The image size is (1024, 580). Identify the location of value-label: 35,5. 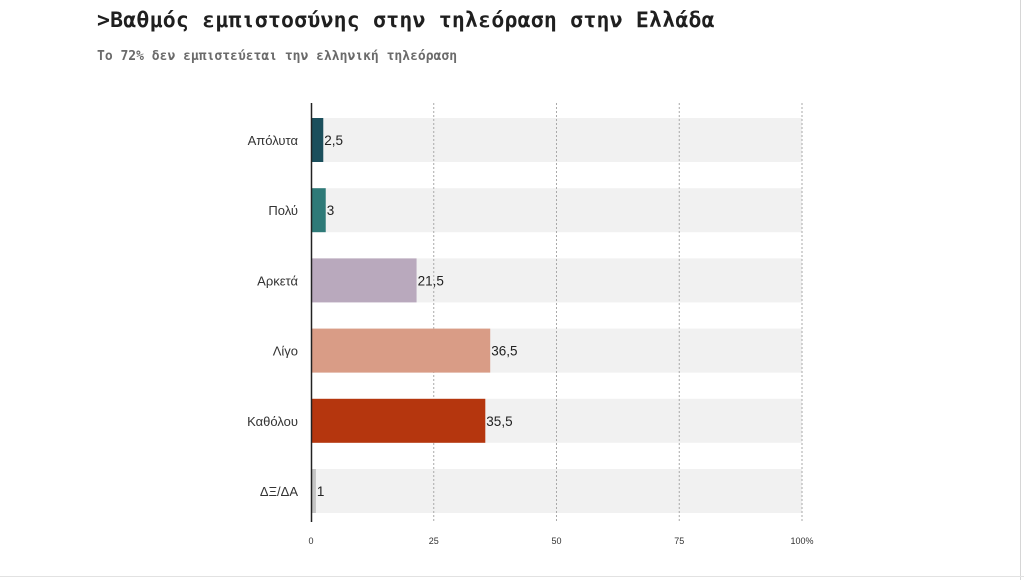
(499, 421).